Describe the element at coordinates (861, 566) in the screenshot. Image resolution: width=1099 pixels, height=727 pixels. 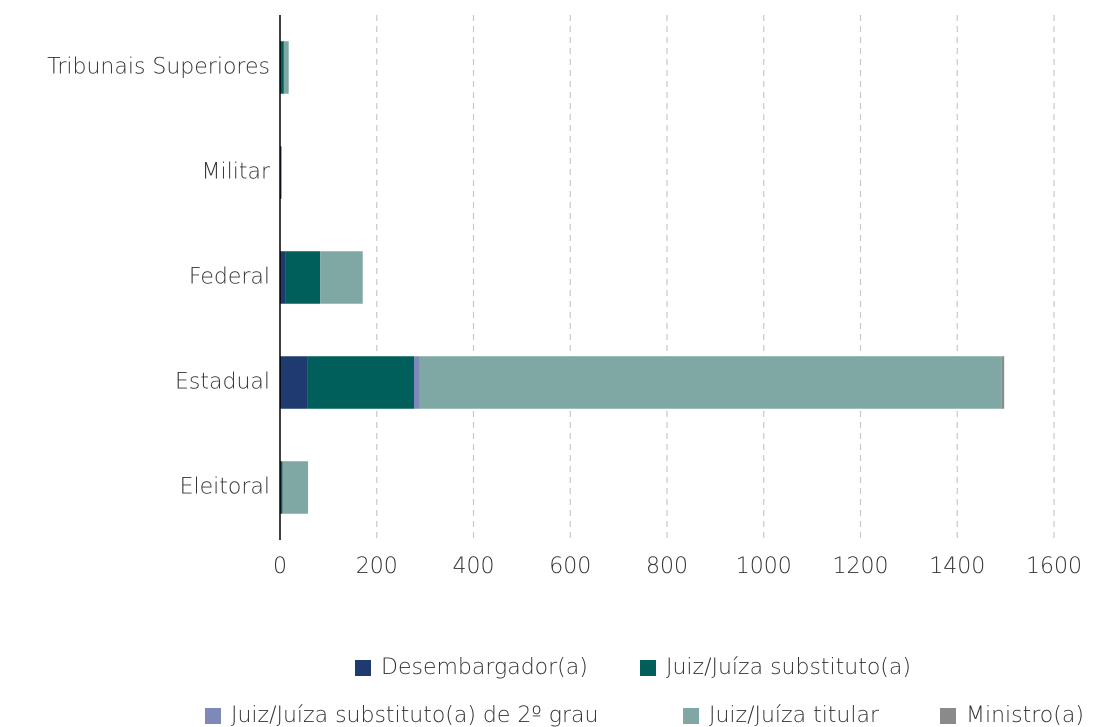
I see `x-tick-label: 1200` at that location.